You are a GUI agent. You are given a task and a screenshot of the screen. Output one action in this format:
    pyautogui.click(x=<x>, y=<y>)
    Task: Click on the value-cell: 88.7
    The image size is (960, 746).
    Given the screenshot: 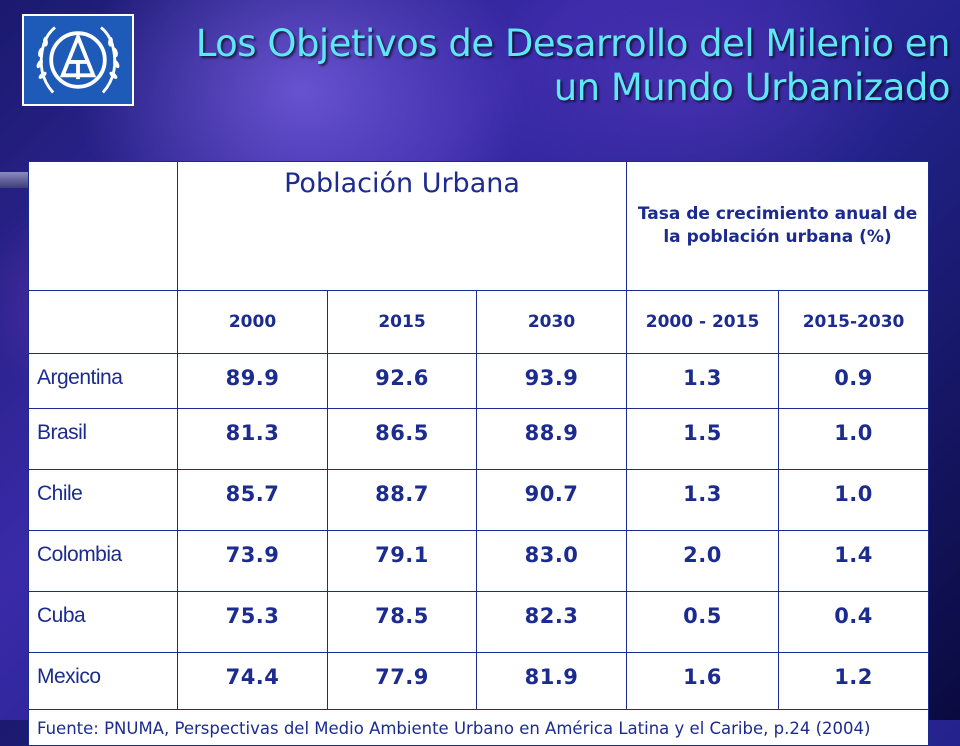 What is the action you would take?
    pyautogui.click(x=402, y=500)
    